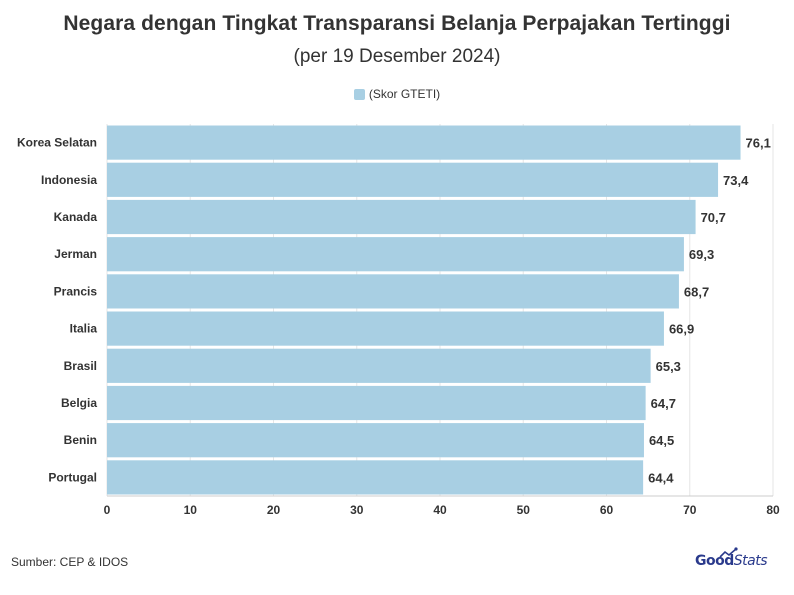 Image resolution: width=794 pixels, height=595 pixels. Describe the element at coordinates (524, 510) in the screenshot. I see `x-tick-label: 50` at that location.